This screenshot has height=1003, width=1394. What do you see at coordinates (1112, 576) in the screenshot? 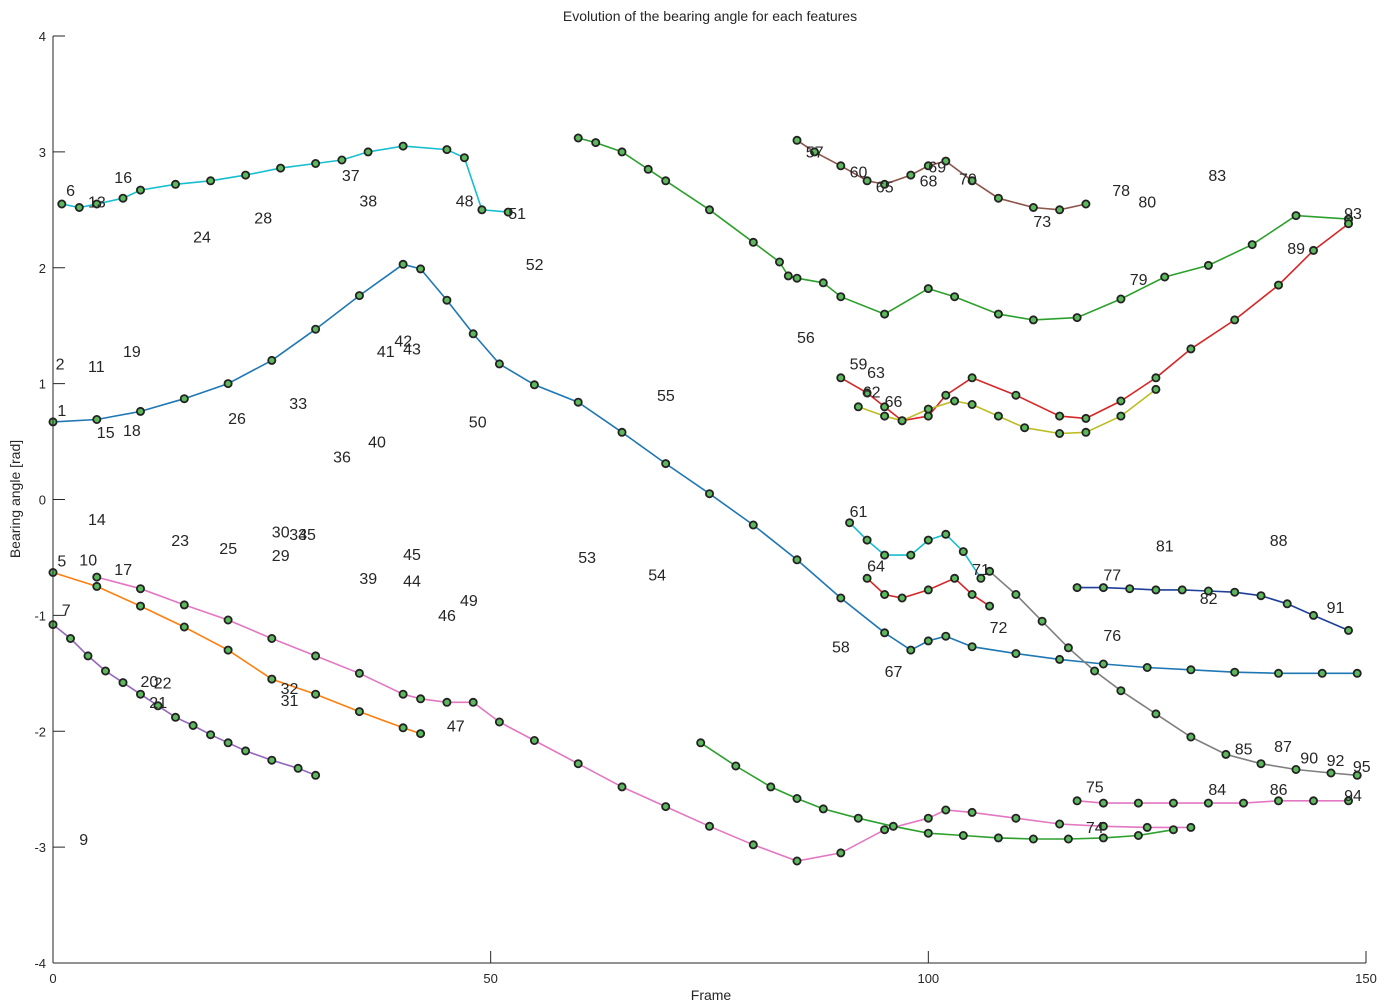
I see `feature-label: 77` at bounding box center [1112, 576].